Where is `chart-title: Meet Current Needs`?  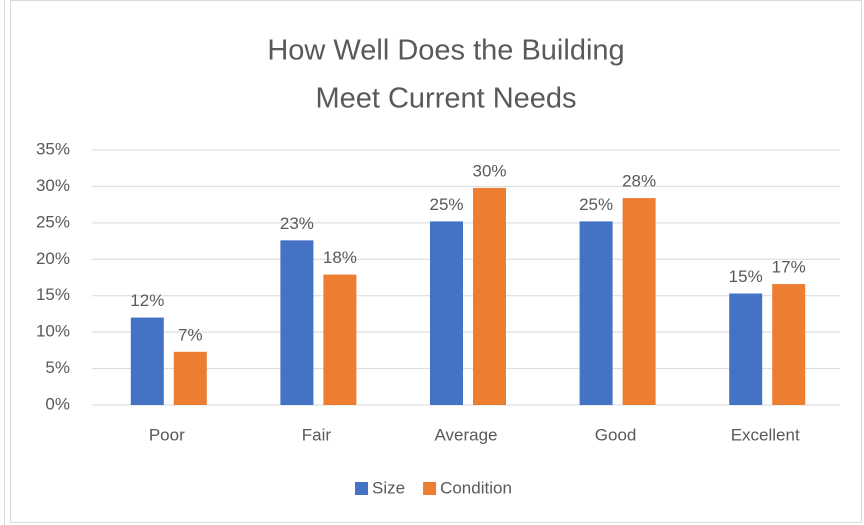 chart-title: Meet Current Needs is located at coordinates (445, 99).